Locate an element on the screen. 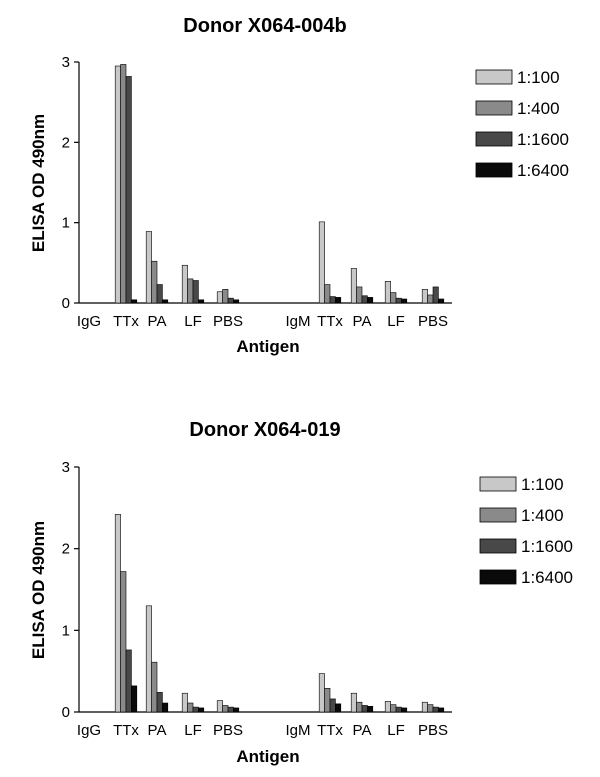  category-labels: IgG TTx PA LF PBS IgM TTx PA LF PBS is located at coordinates (262, 730).